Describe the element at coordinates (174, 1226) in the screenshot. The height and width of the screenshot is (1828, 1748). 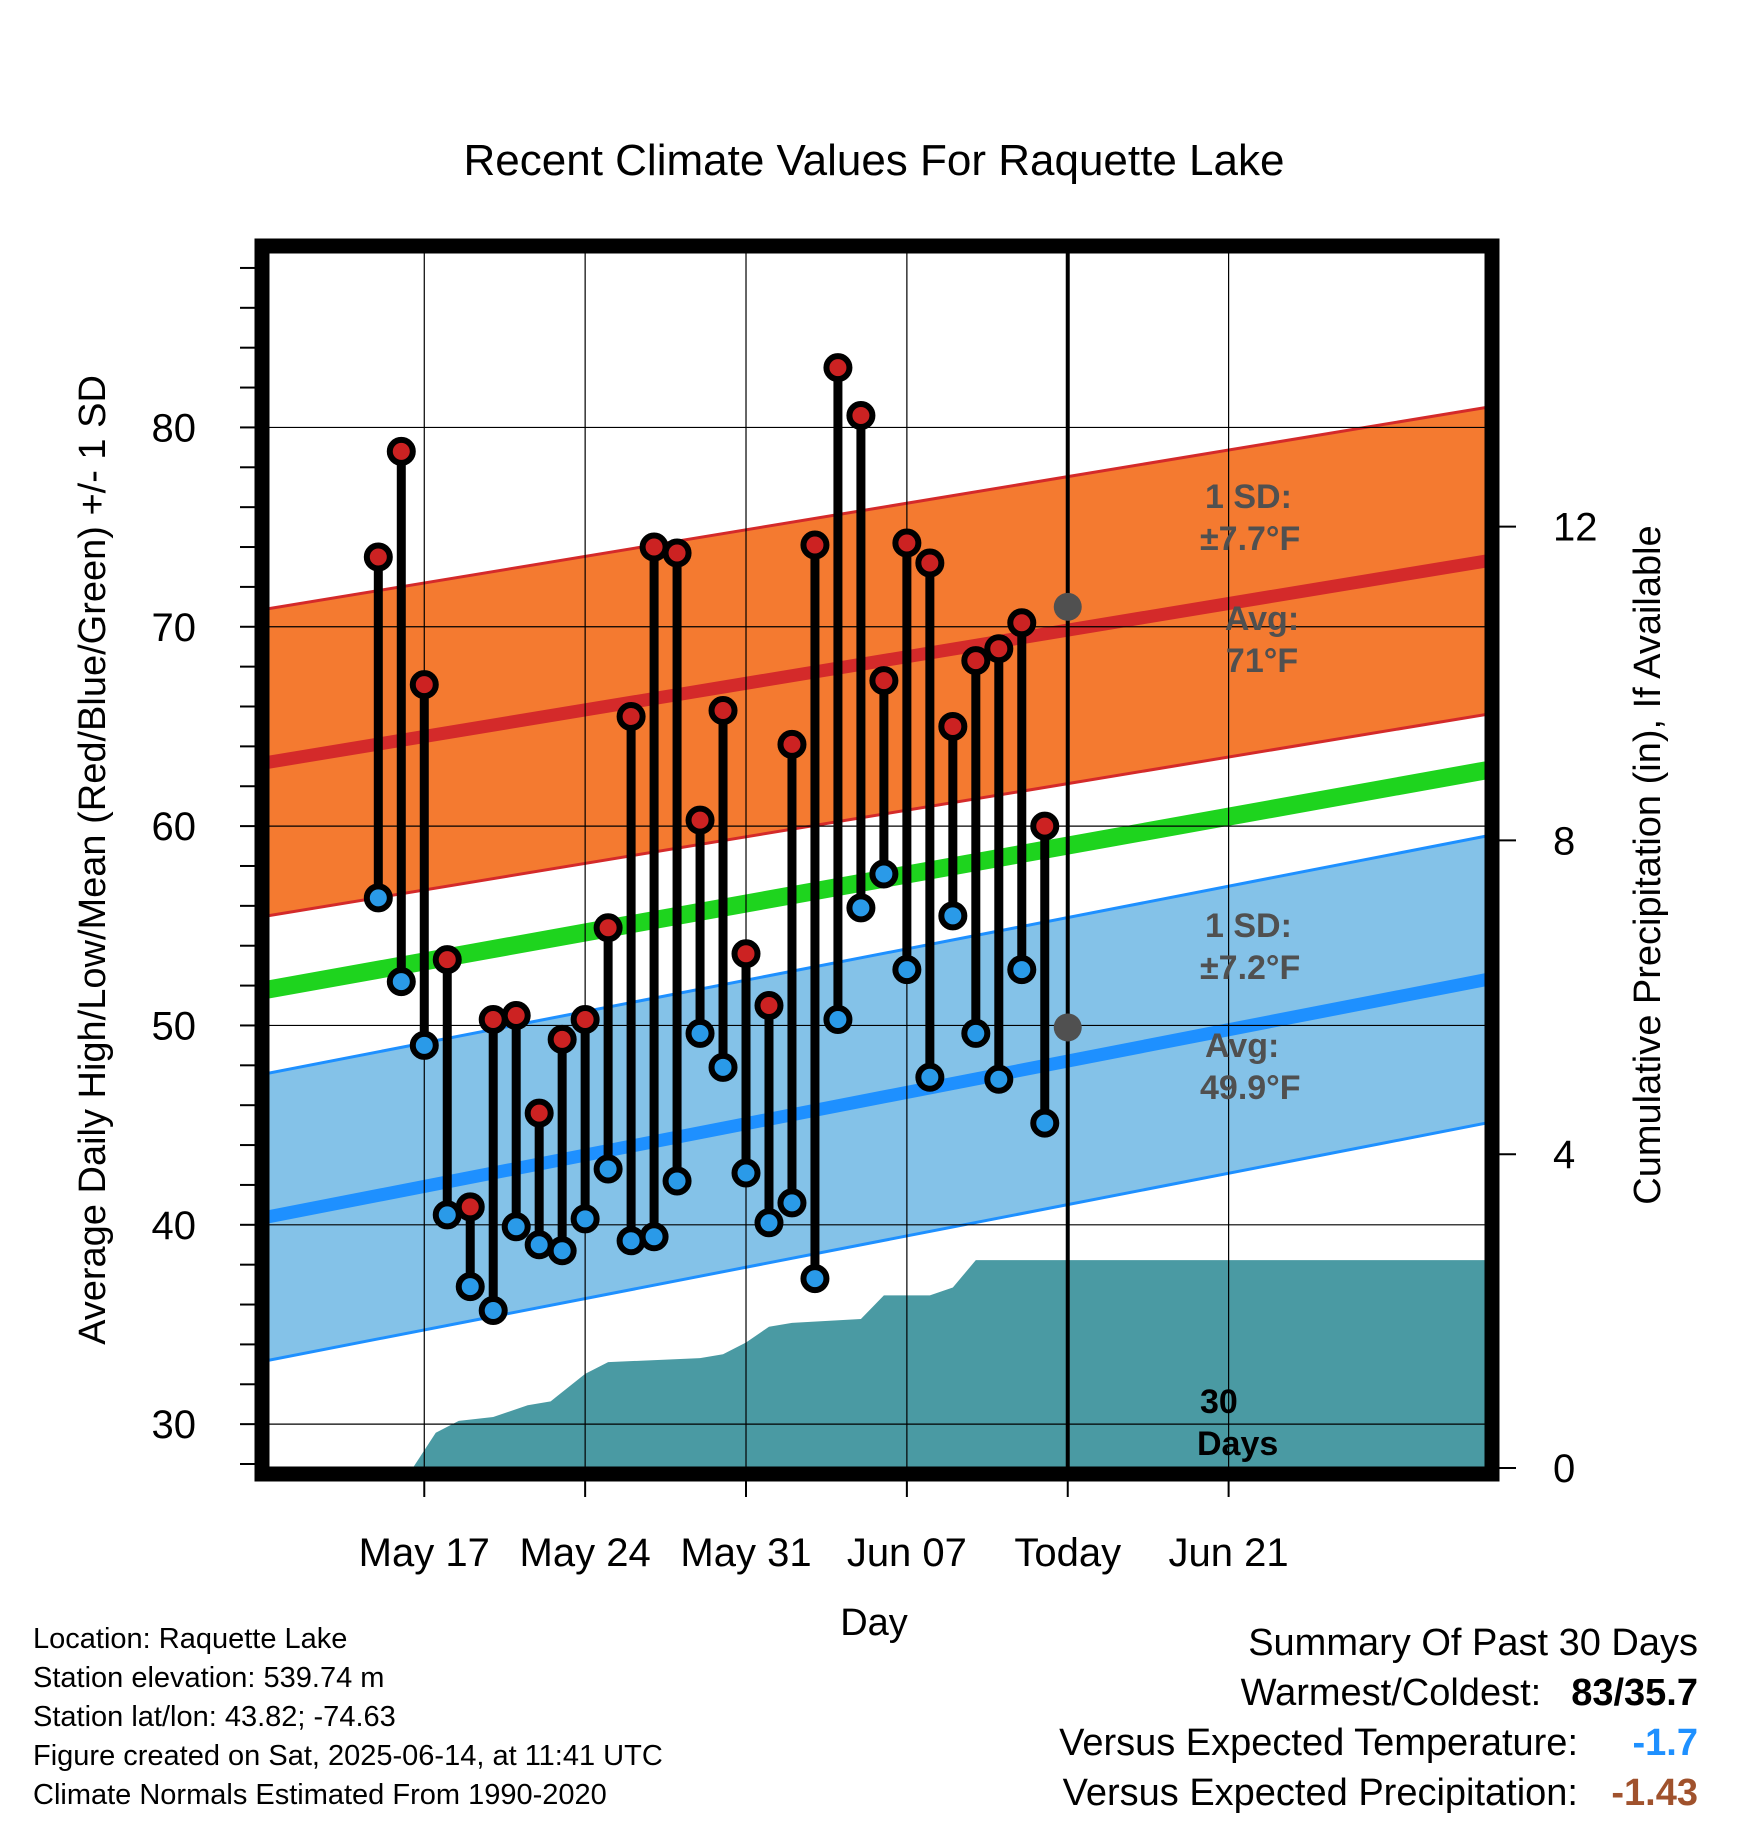
I see `y-tick-label: 40` at that location.